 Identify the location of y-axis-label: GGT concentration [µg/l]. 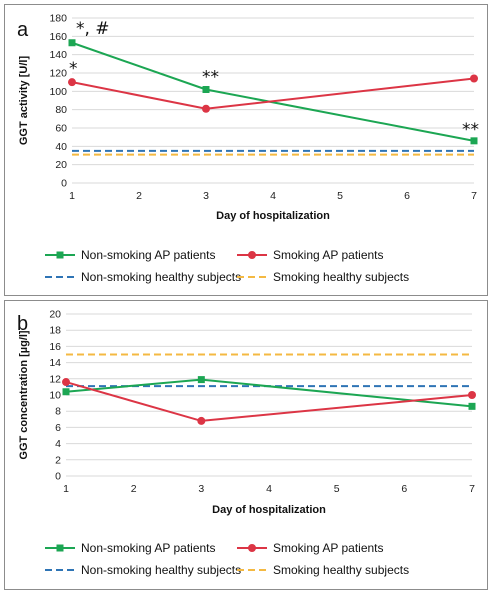
(24, 395).